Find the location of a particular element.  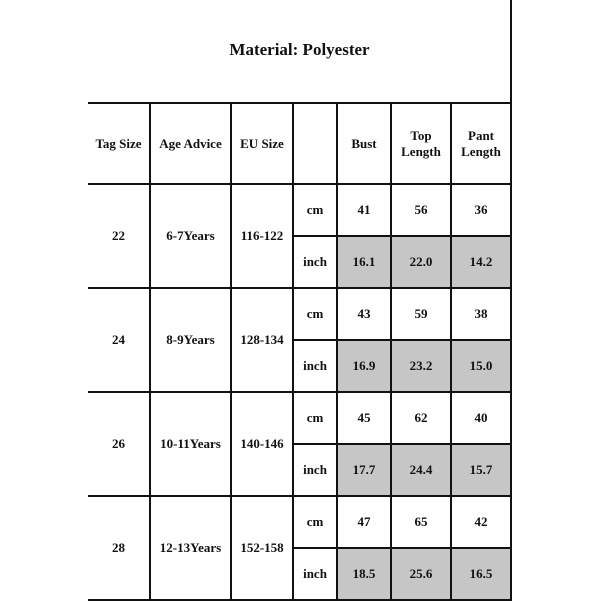

age-advice-cell: 12-13Years is located at coordinates (190, 548).